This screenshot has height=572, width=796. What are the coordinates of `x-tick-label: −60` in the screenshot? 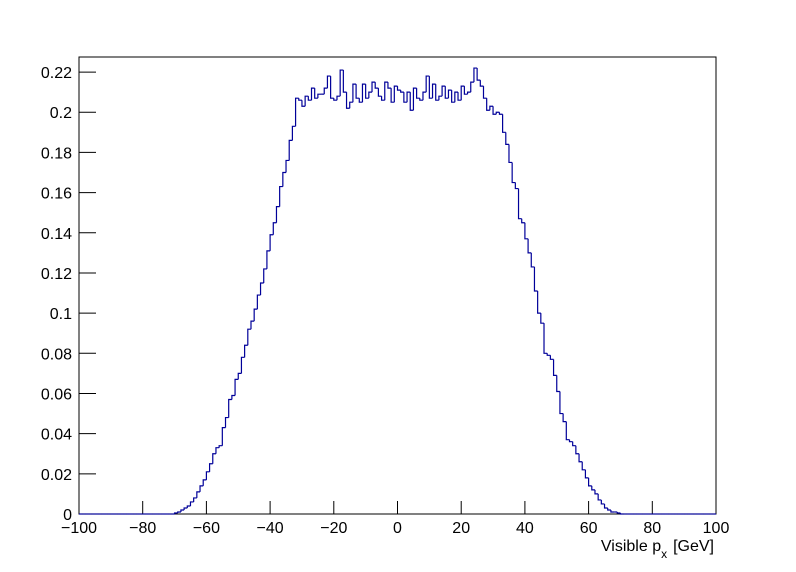 It's located at (206, 528).